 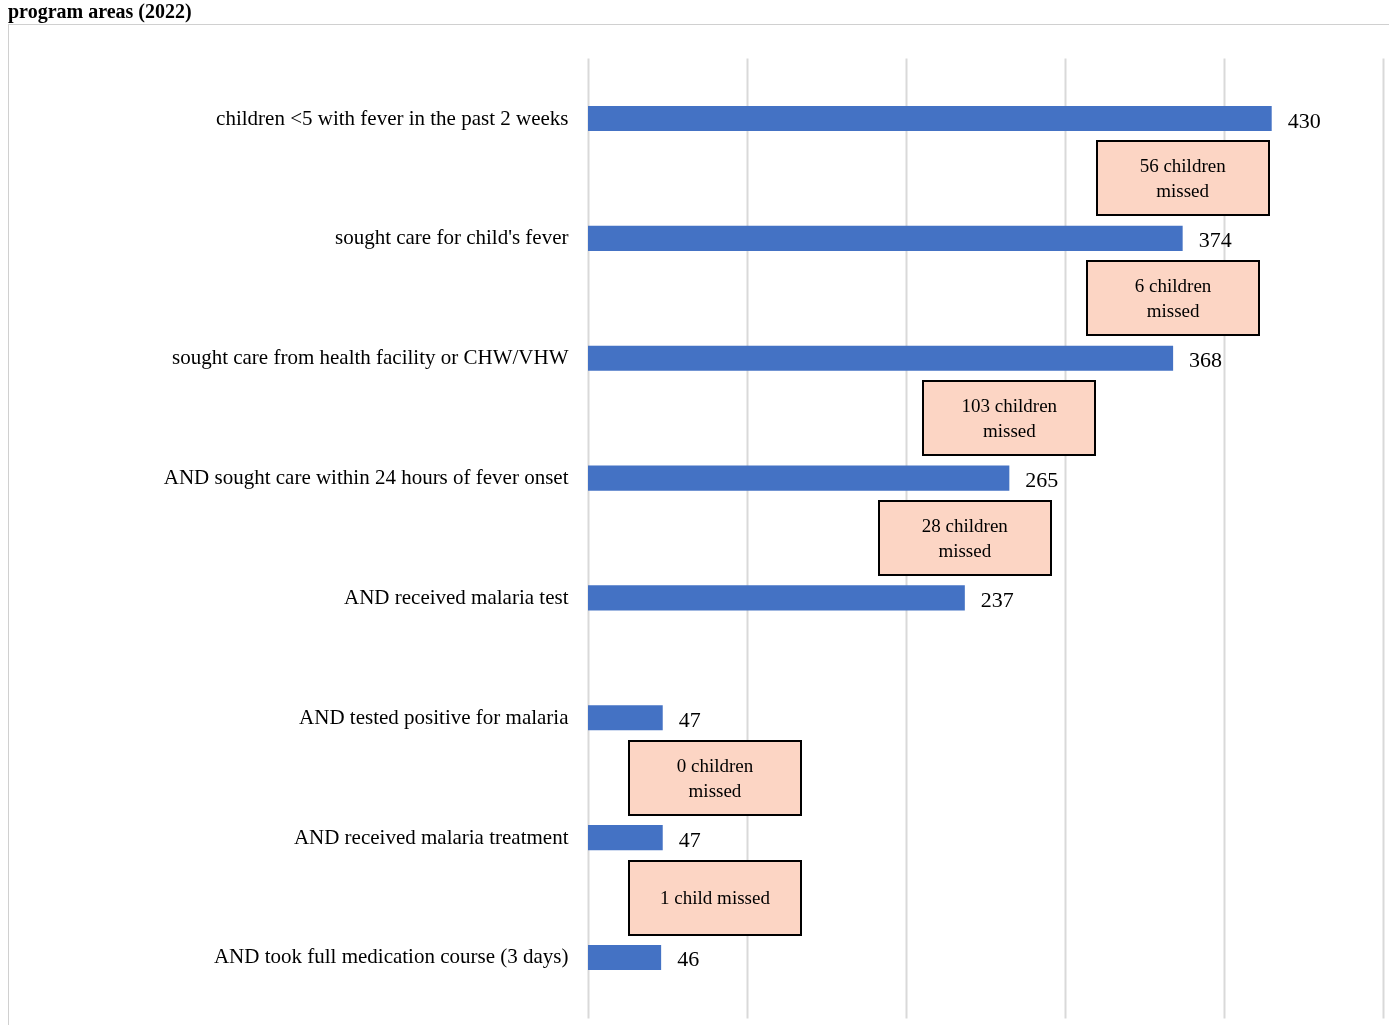 What do you see at coordinates (1173, 298) in the screenshot?
I see `callout-box: 6 children missed` at bounding box center [1173, 298].